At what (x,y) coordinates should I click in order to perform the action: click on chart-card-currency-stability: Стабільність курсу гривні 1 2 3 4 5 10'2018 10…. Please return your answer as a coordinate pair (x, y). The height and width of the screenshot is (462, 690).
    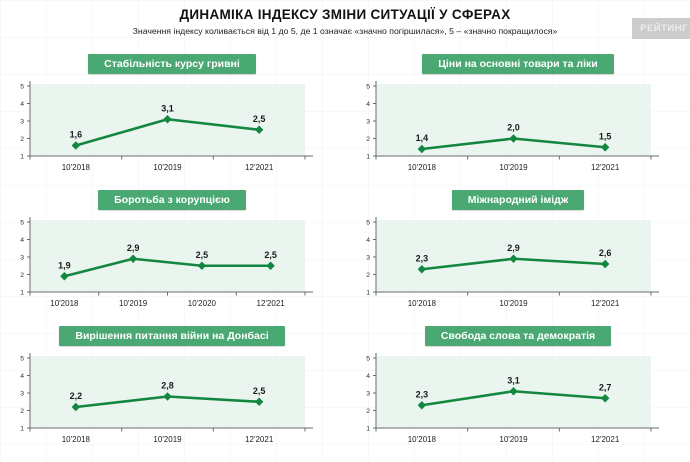
    Looking at the image, I should click on (172, 120).